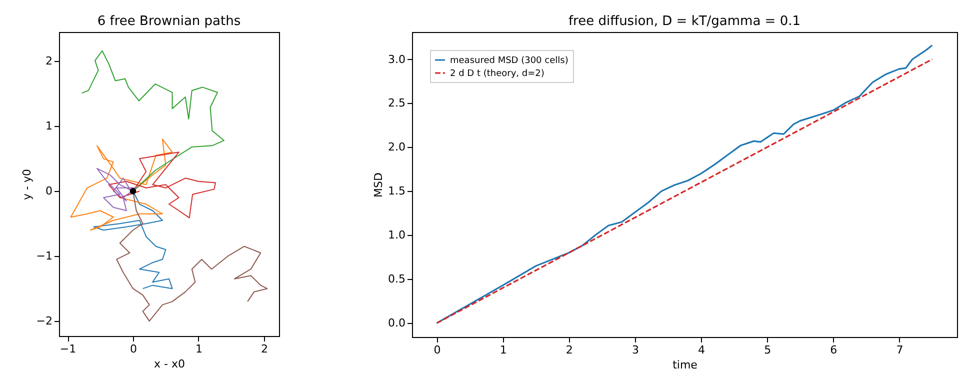  I want to click on y-axis-title: MSD, so click(379, 185).